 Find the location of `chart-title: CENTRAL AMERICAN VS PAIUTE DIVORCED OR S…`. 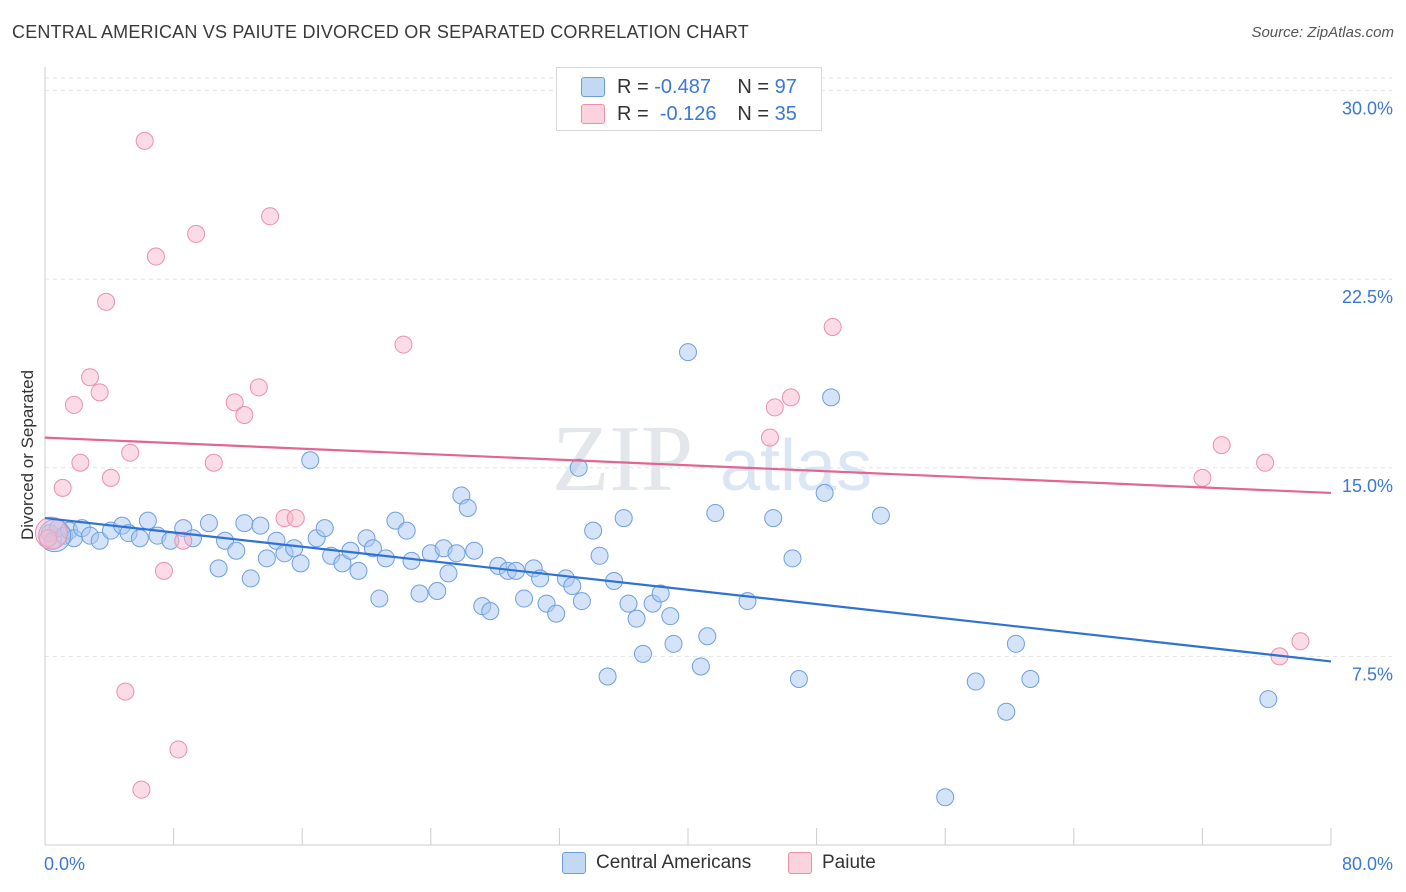

chart-title: CENTRAL AMERICAN VS PAIUTE DIVORCED OR S… is located at coordinates (380, 32).